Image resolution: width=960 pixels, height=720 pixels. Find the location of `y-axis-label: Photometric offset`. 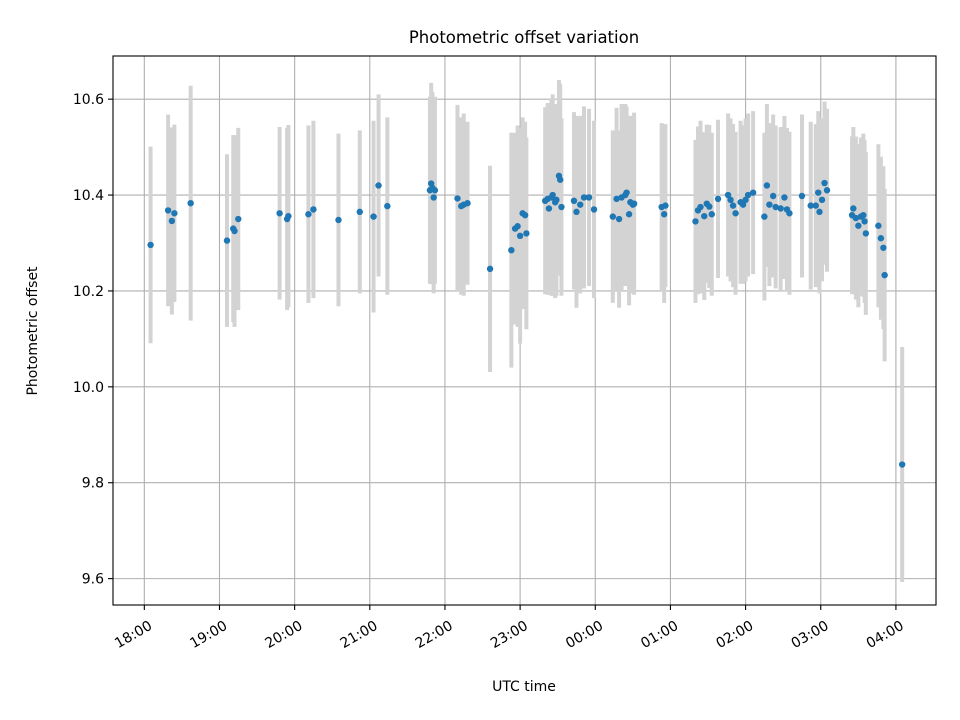

y-axis-label: Photometric offset is located at coordinates (33, 331).